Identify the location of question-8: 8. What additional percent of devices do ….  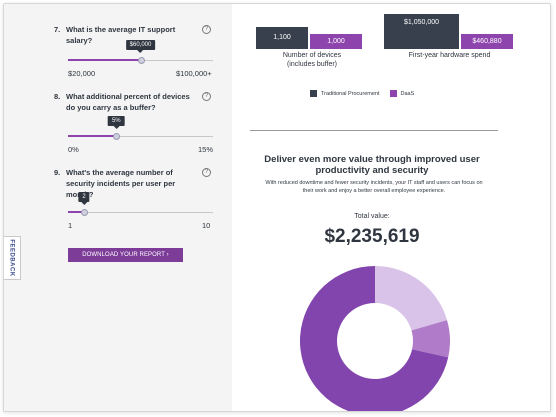
(136, 102).